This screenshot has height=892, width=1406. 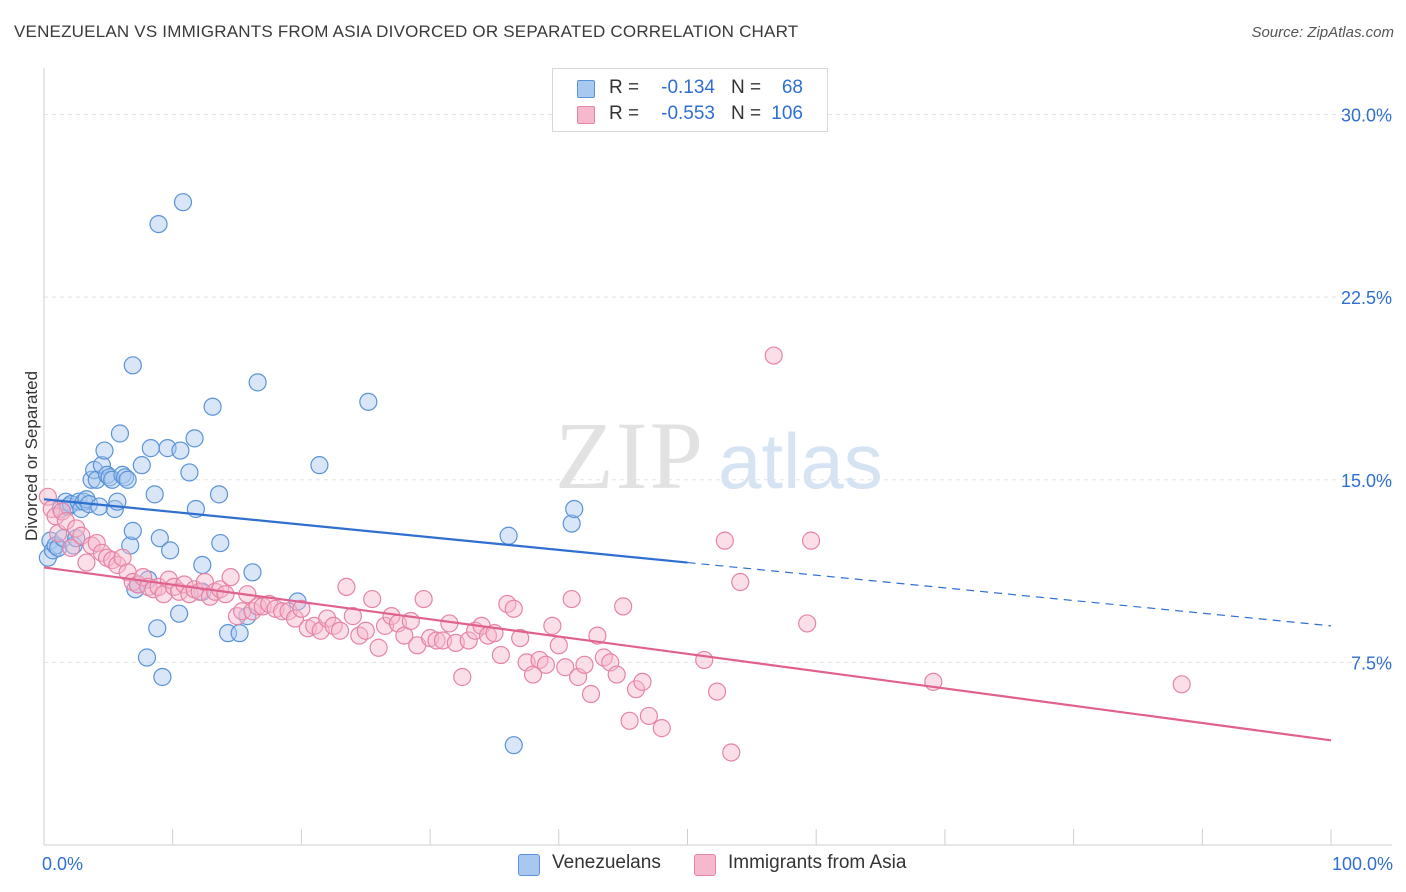 What do you see at coordinates (365, 531) in the screenshot?
I see `trend-line-venezuelans` at bounding box center [365, 531].